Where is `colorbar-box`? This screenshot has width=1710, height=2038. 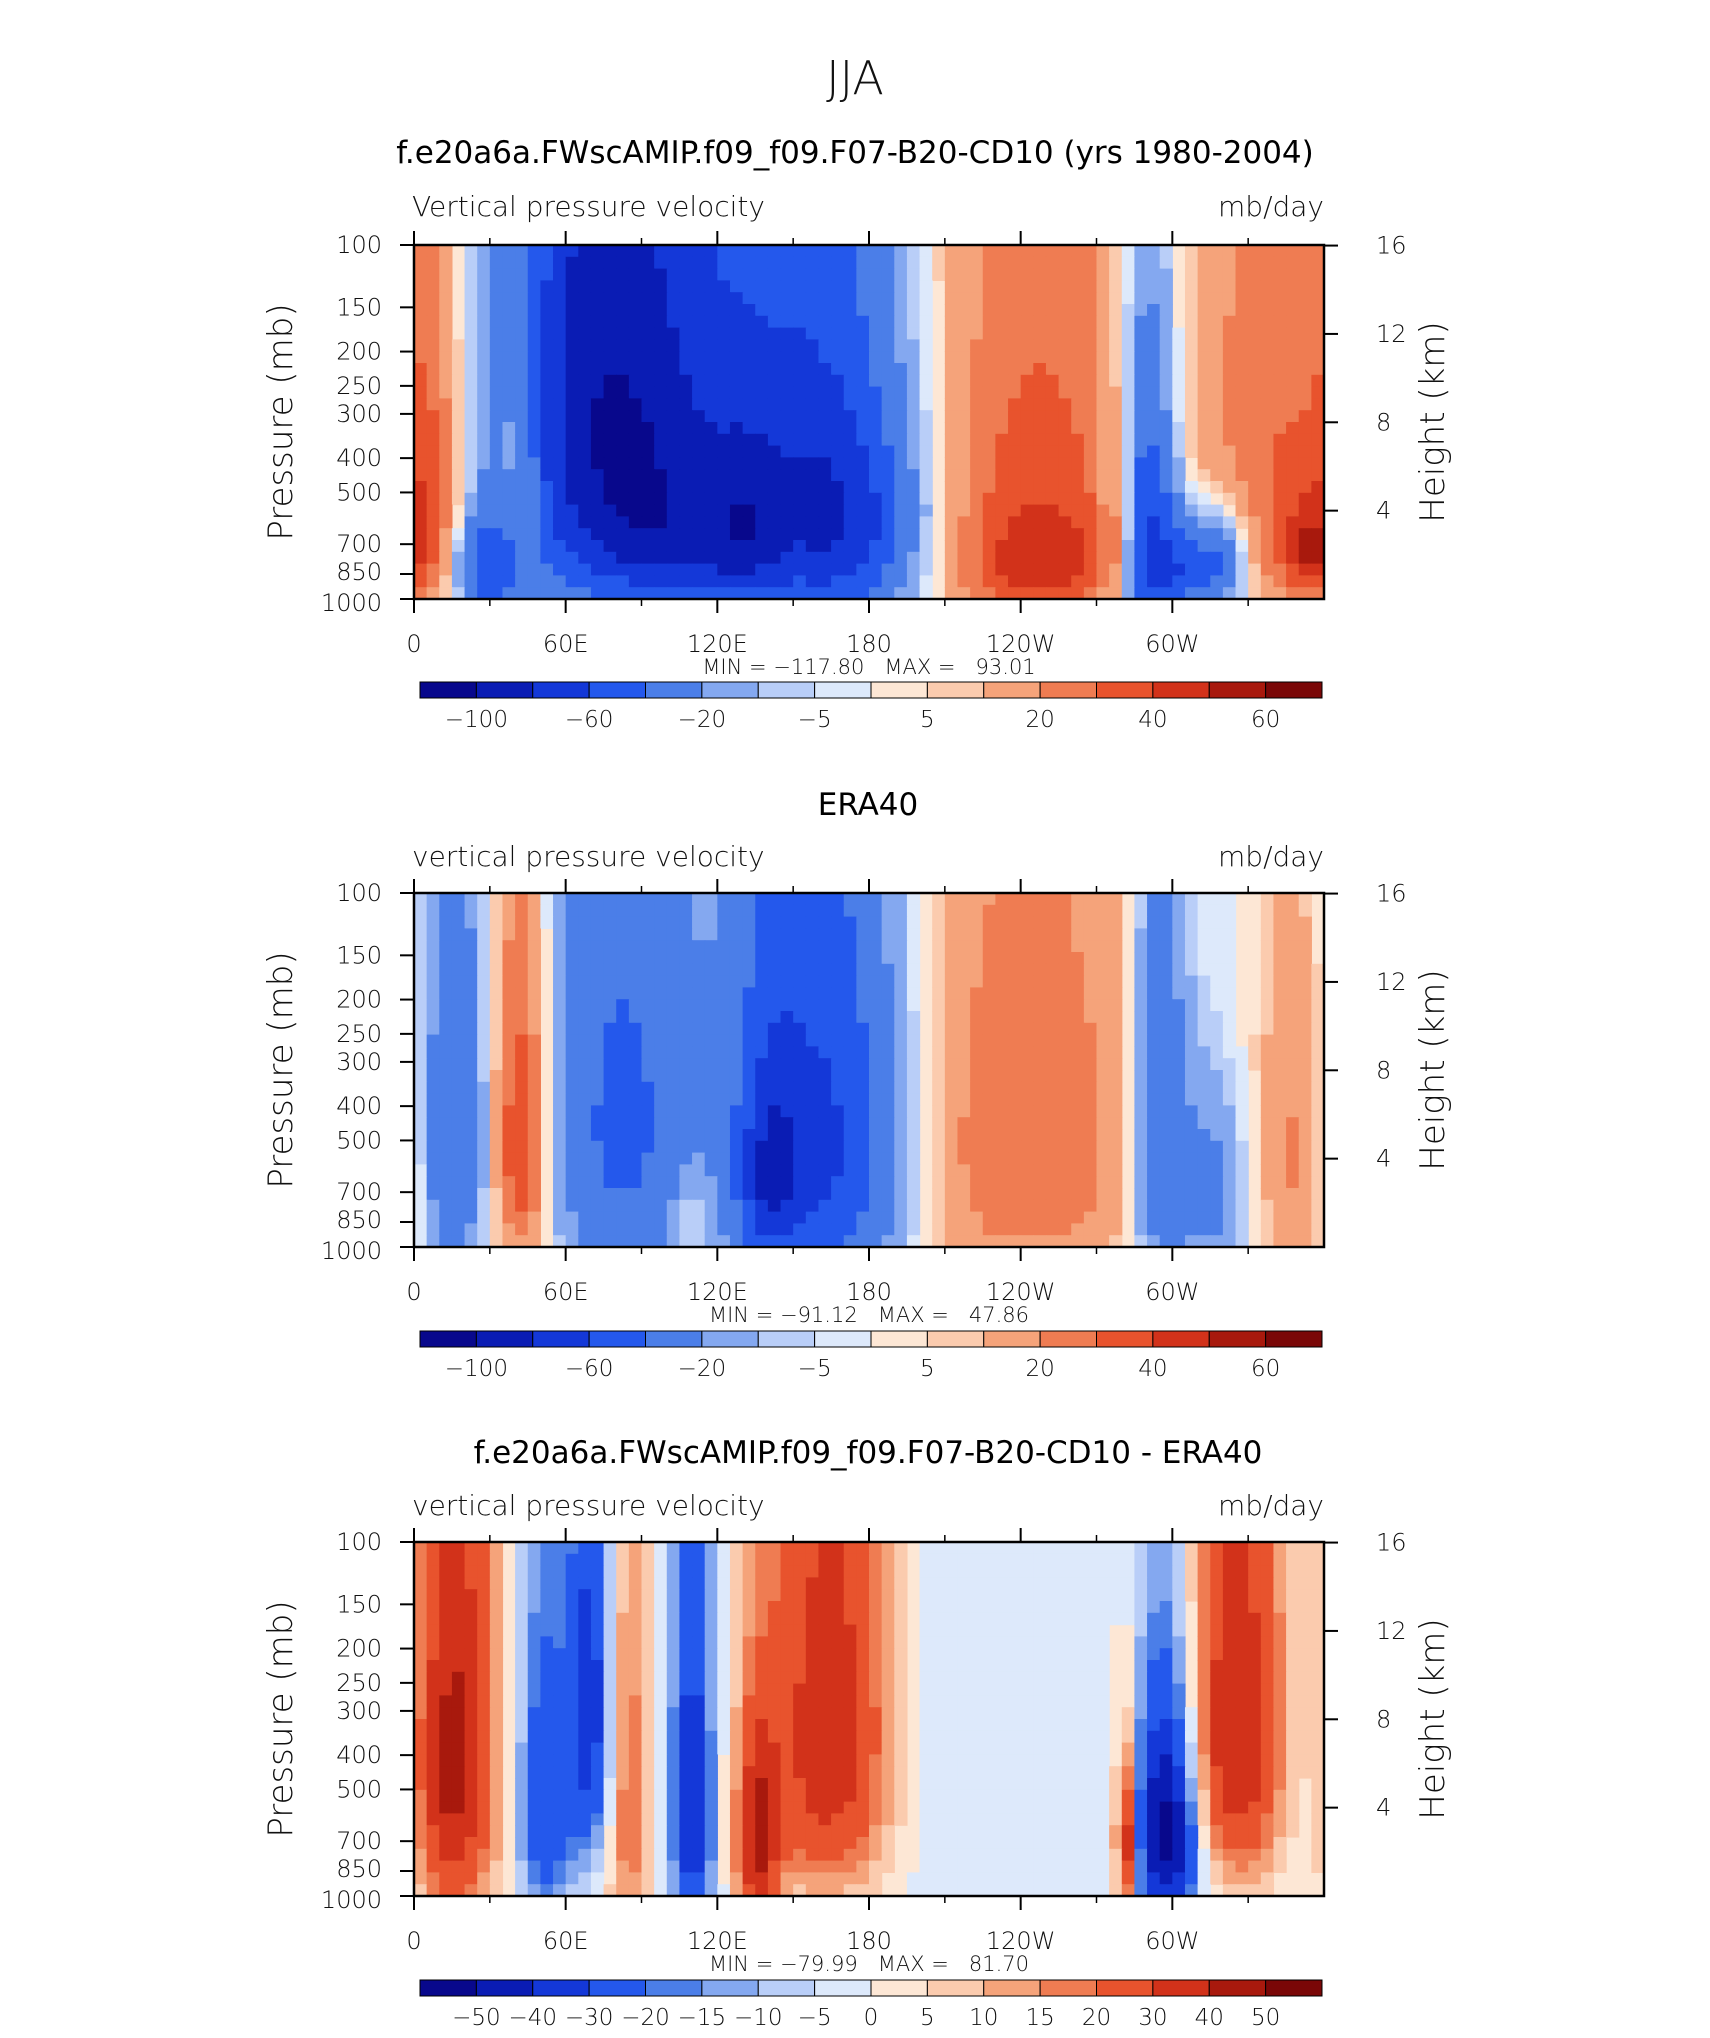
colorbar-box is located at coordinates (899, 690).